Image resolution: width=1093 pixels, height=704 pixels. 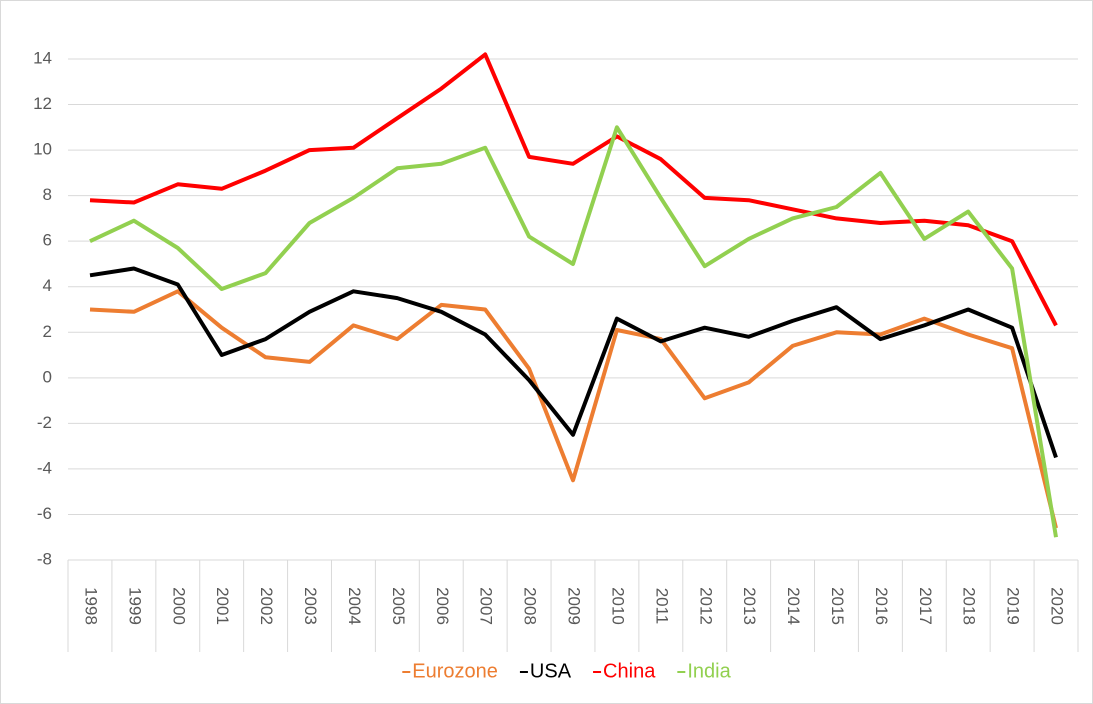 I want to click on legend-label: China, so click(x=629, y=671).